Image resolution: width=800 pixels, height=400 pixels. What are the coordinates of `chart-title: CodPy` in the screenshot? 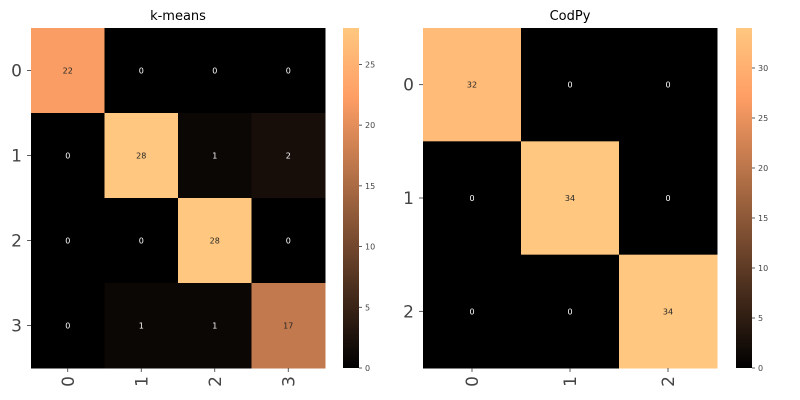 It's located at (570, 16).